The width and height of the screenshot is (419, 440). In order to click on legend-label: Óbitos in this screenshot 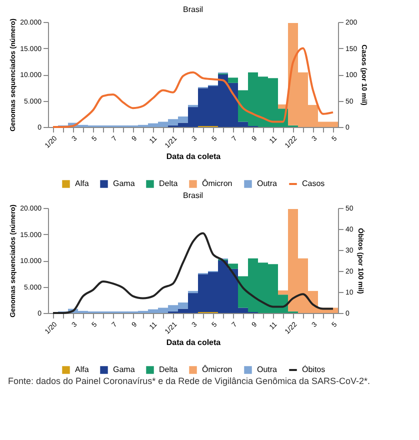, I will do `click(314, 369)`.